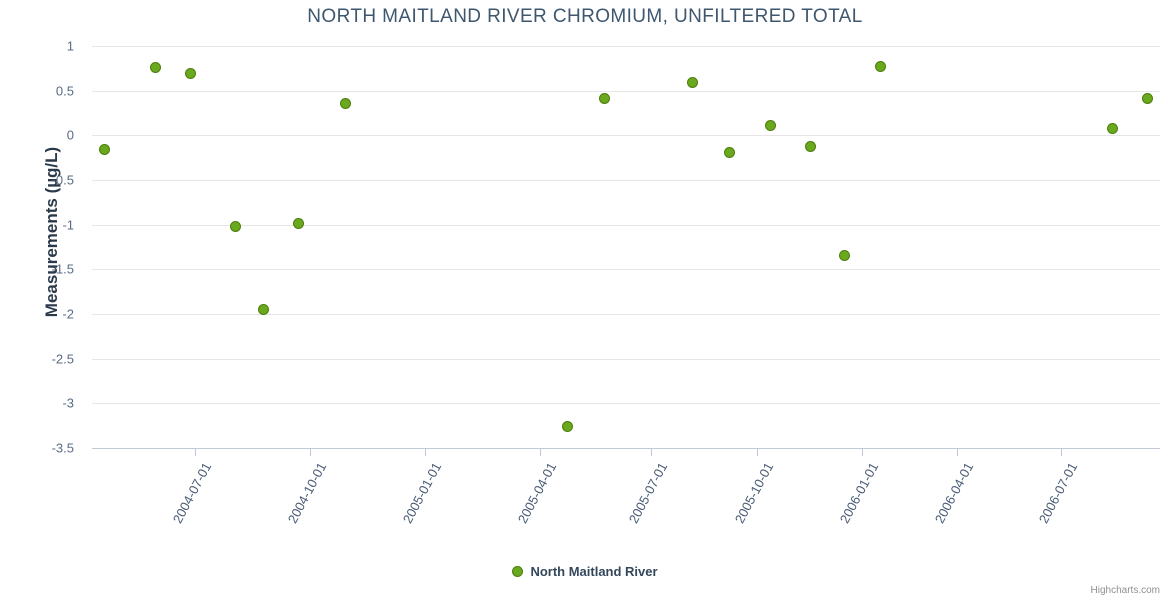 The image size is (1170, 600). Describe the element at coordinates (70, 135) in the screenshot. I see `y-axis-tick-label: 0` at that location.